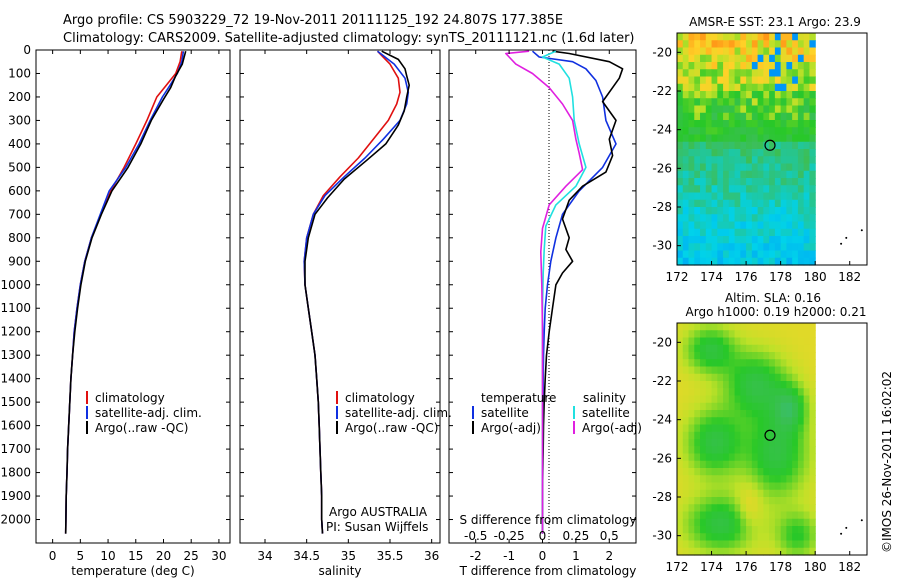 The image size is (900, 580). I want to click on map-ytick-label: -26, so click(662, 168).